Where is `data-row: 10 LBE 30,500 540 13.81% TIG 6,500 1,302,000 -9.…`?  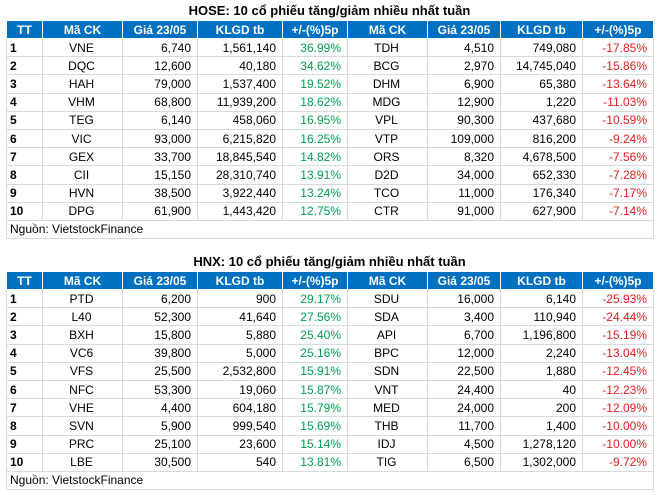 data-row: 10 LBE 30,500 540 13.81% TIG 6,500 1,302,000 -9.… is located at coordinates (330, 462).